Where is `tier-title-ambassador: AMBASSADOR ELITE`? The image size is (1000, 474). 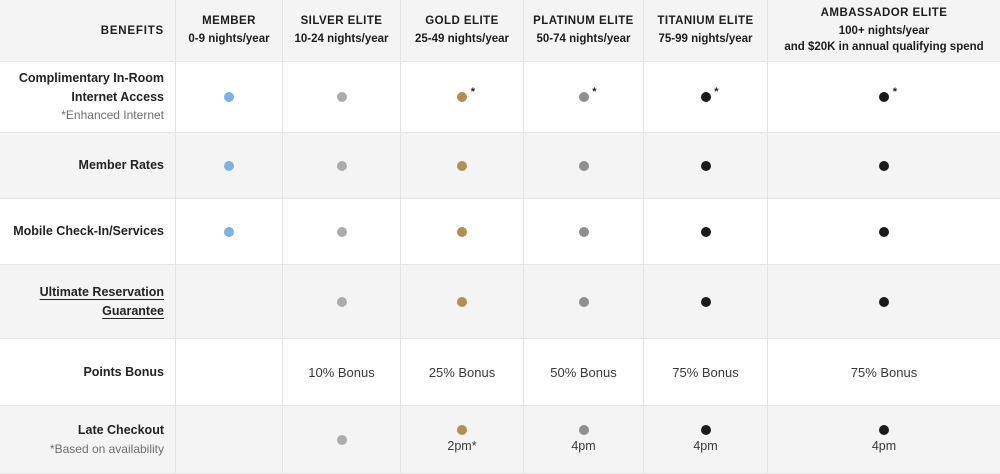
tier-title-ambassador: AMBASSADOR ELITE is located at coordinates (884, 12).